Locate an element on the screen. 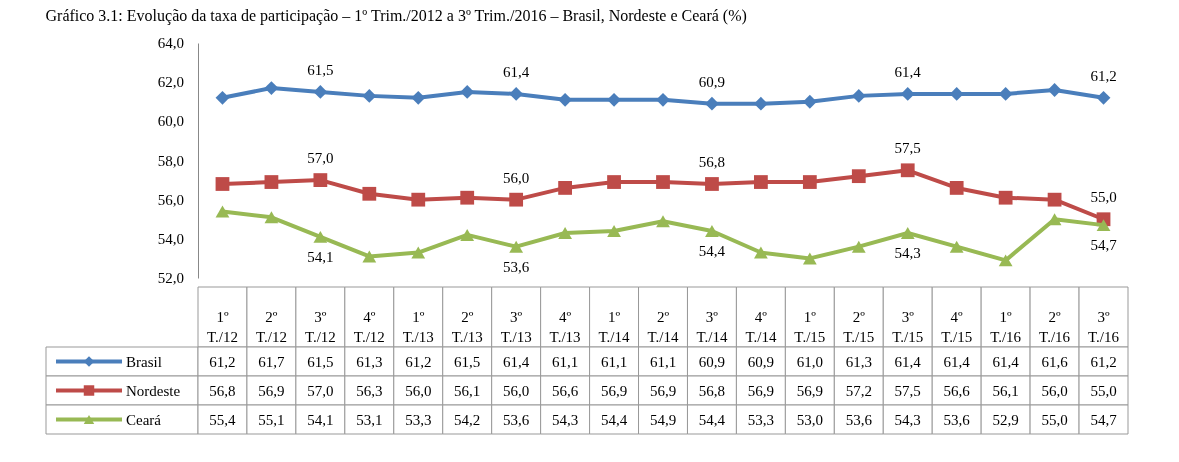 This screenshot has width=1179, height=462. annotation: 56,0 is located at coordinates (516, 177).